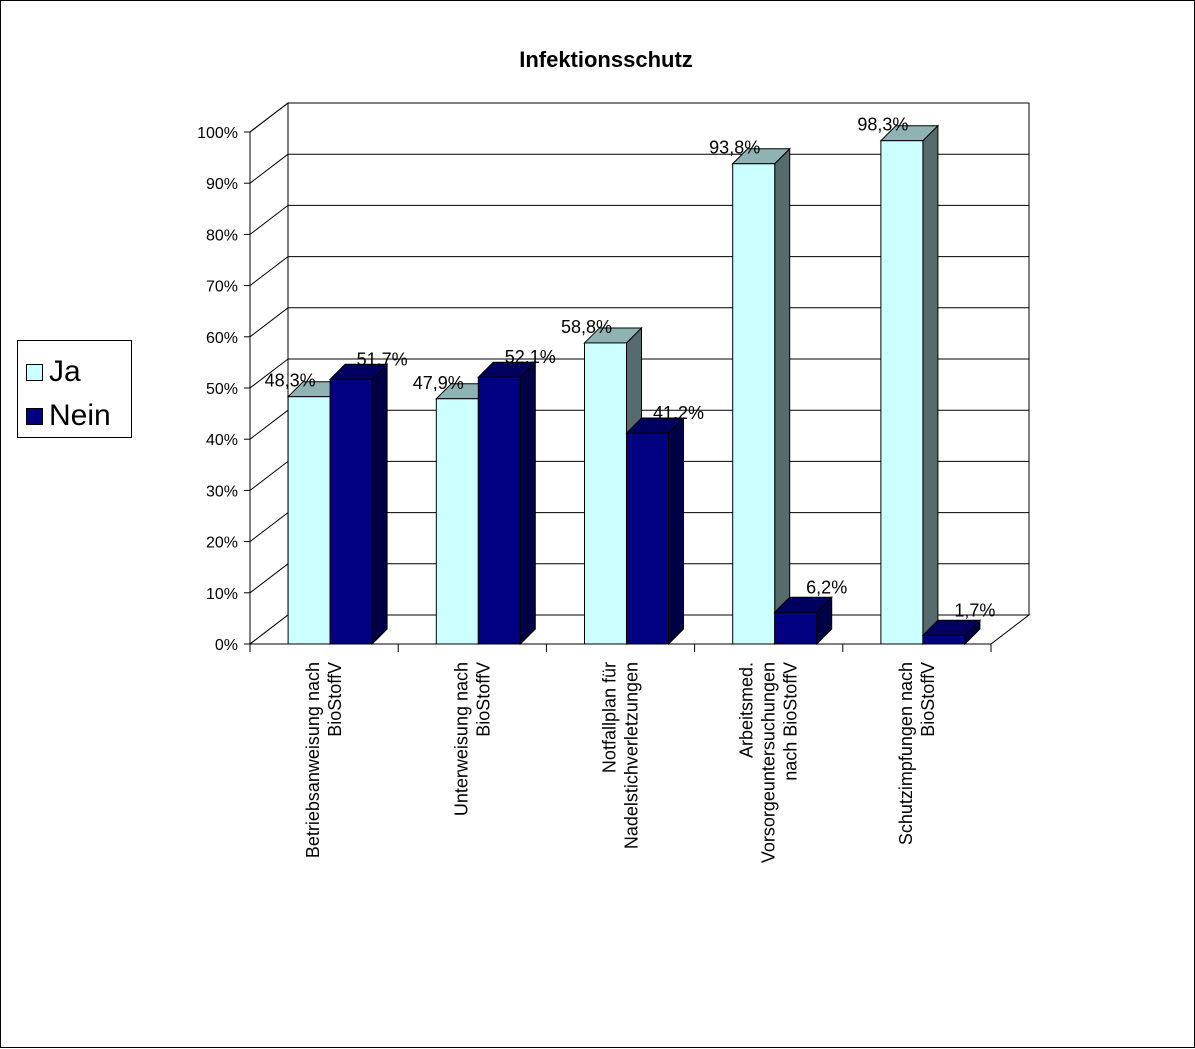  I want to click on x-category-label-line: Arbeitsmed., so click(747, 710).